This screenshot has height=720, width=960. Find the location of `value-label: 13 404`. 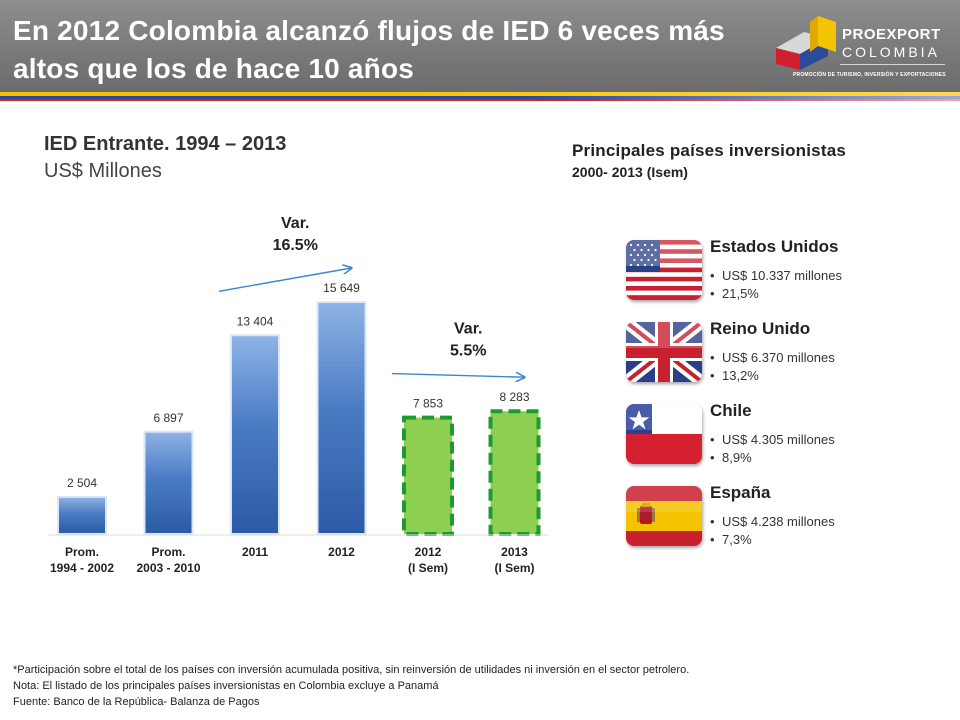

value-label: 13 404 is located at coordinates (255, 321).